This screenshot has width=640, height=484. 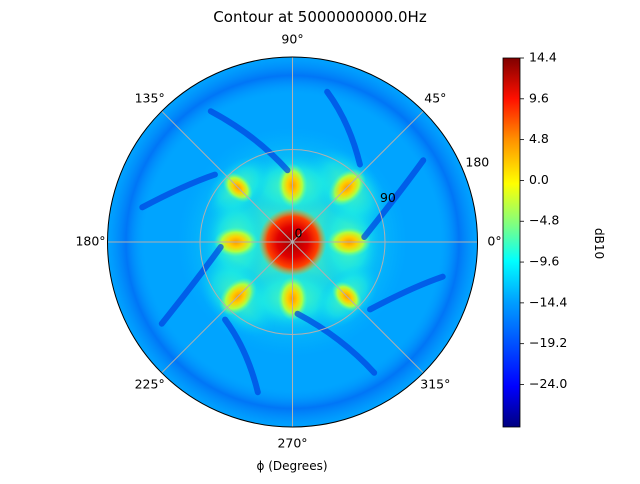 I want to click on colorbar-tick-label: 0.0, so click(x=539, y=179).